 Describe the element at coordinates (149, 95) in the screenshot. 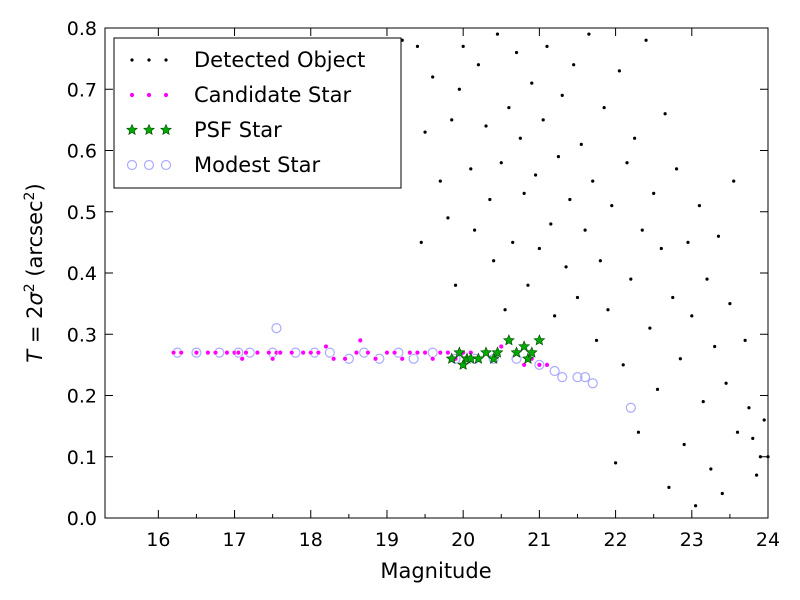

I see `legend-marker-candidate-star` at that location.